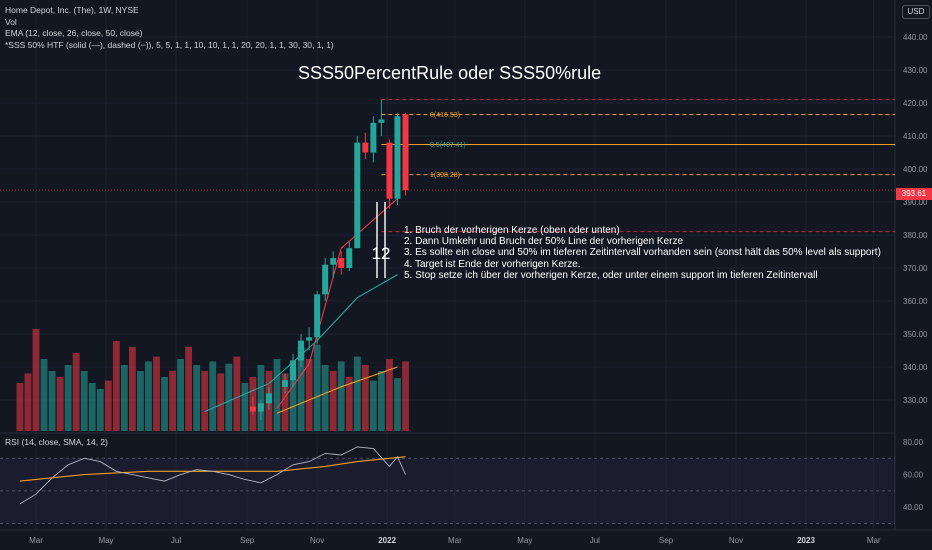 The image size is (932, 550). Describe the element at coordinates (913, 475) in the screenshot. I see `rsi-axis-label: 60.00` at that location.